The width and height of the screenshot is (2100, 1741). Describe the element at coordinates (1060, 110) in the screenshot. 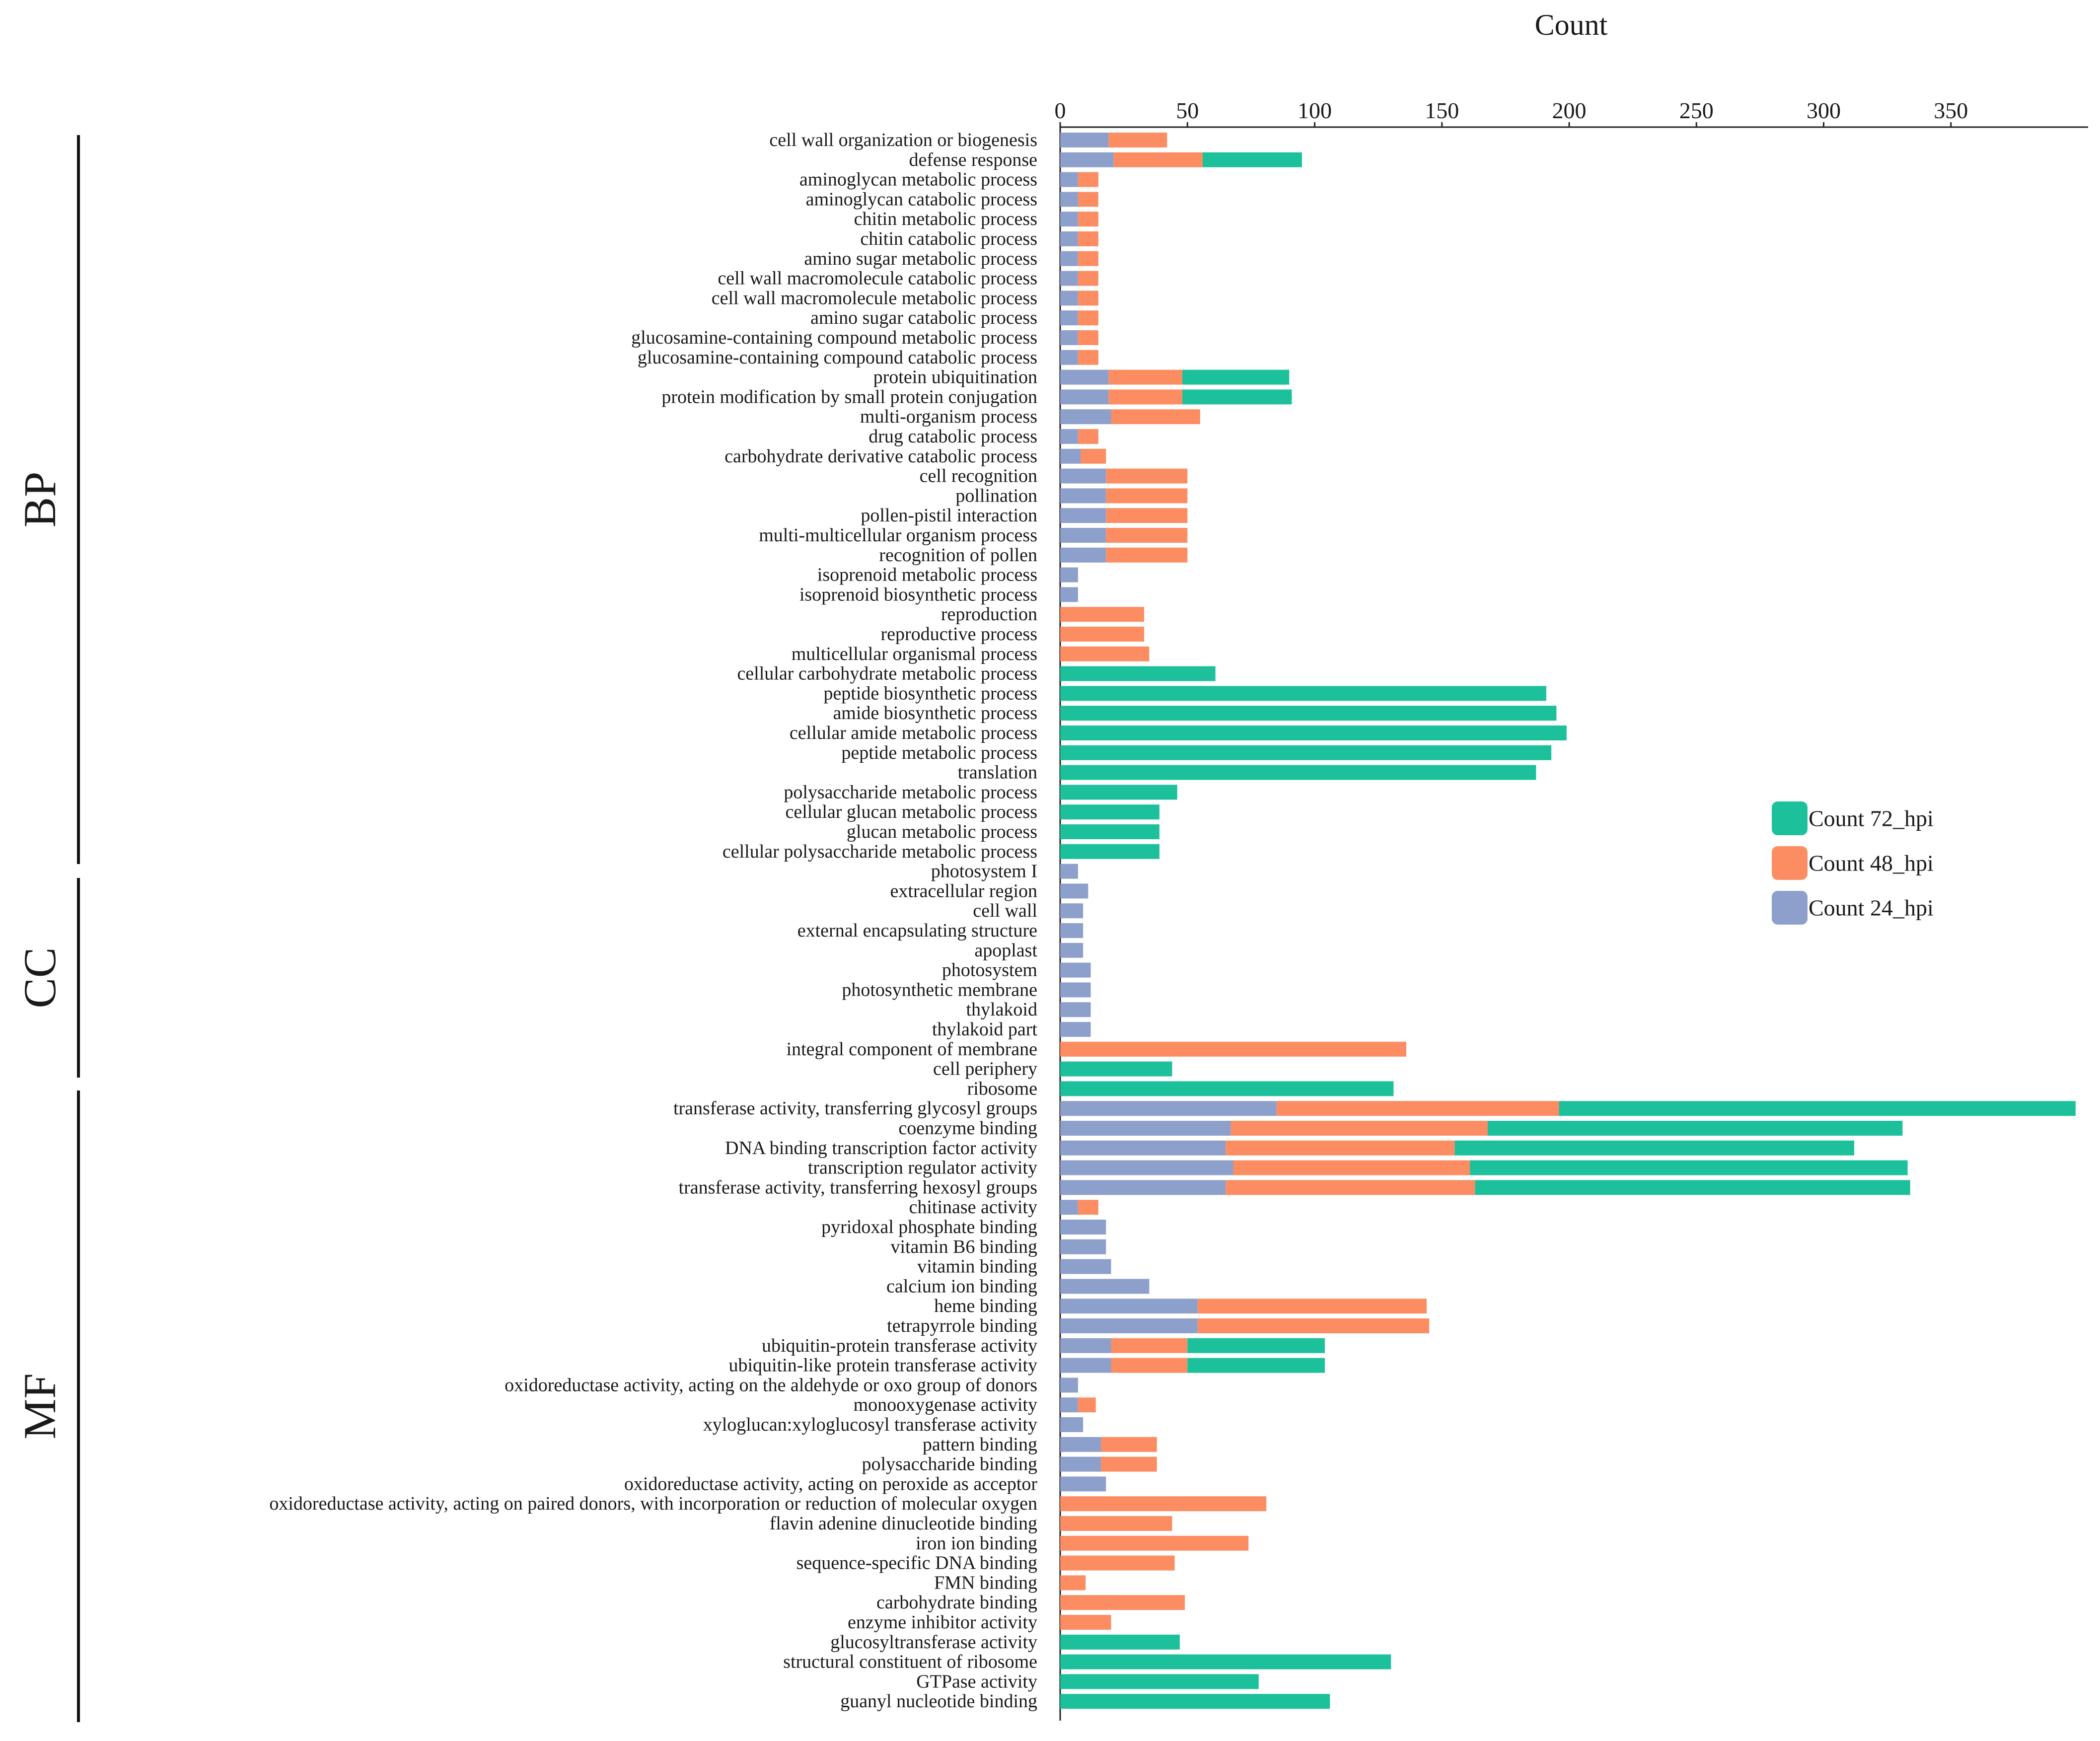

I see `x-tick-label: 0` at that location.